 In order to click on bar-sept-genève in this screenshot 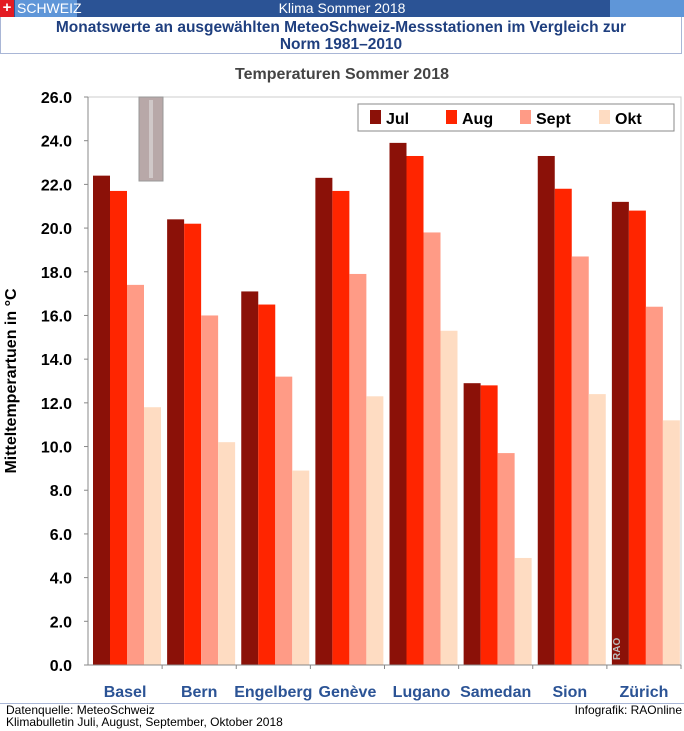, I will do `click(358, 469)`.